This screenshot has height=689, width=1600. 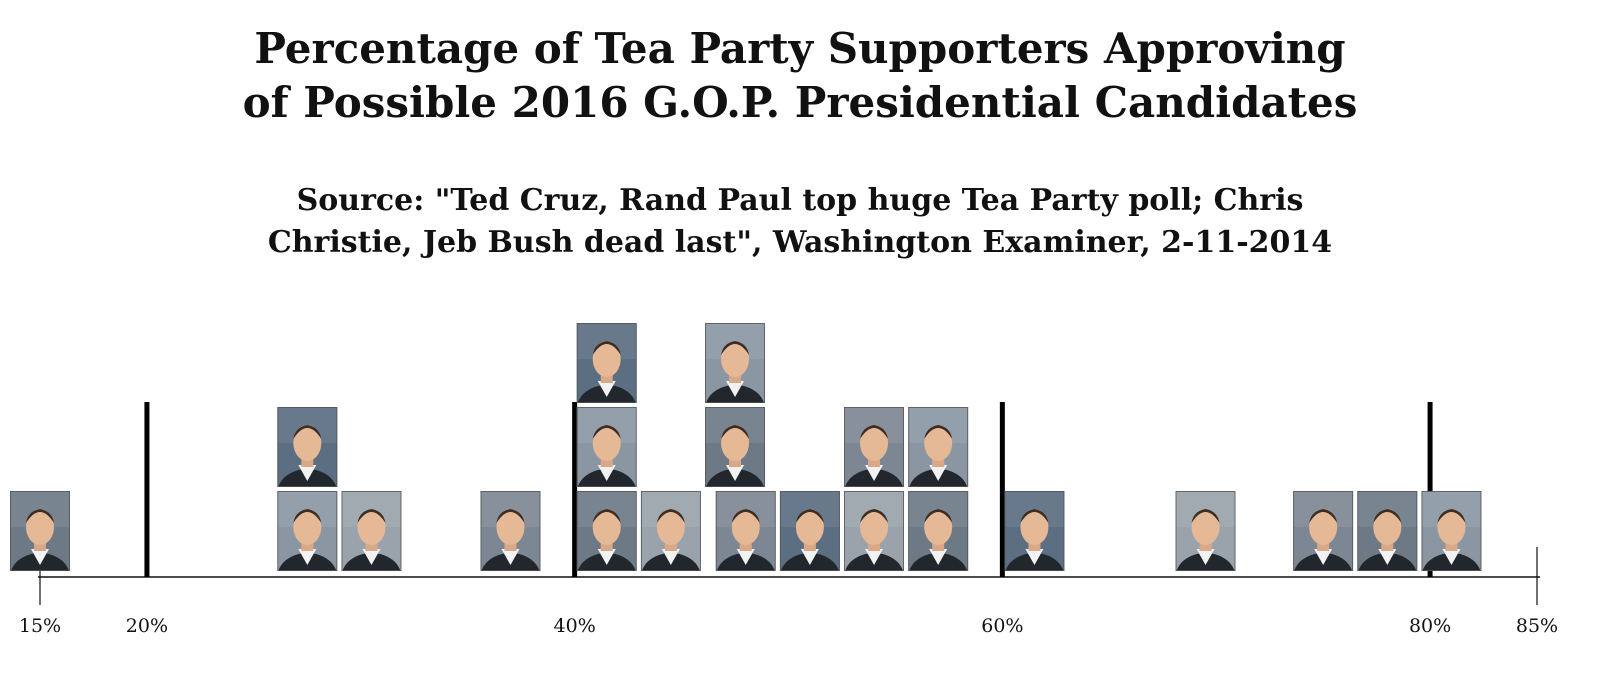 What do you see at coordinates (1537, 626) in the screenshot?
I see `tick-label-85: 85%` at bounding box center [1537, 626].